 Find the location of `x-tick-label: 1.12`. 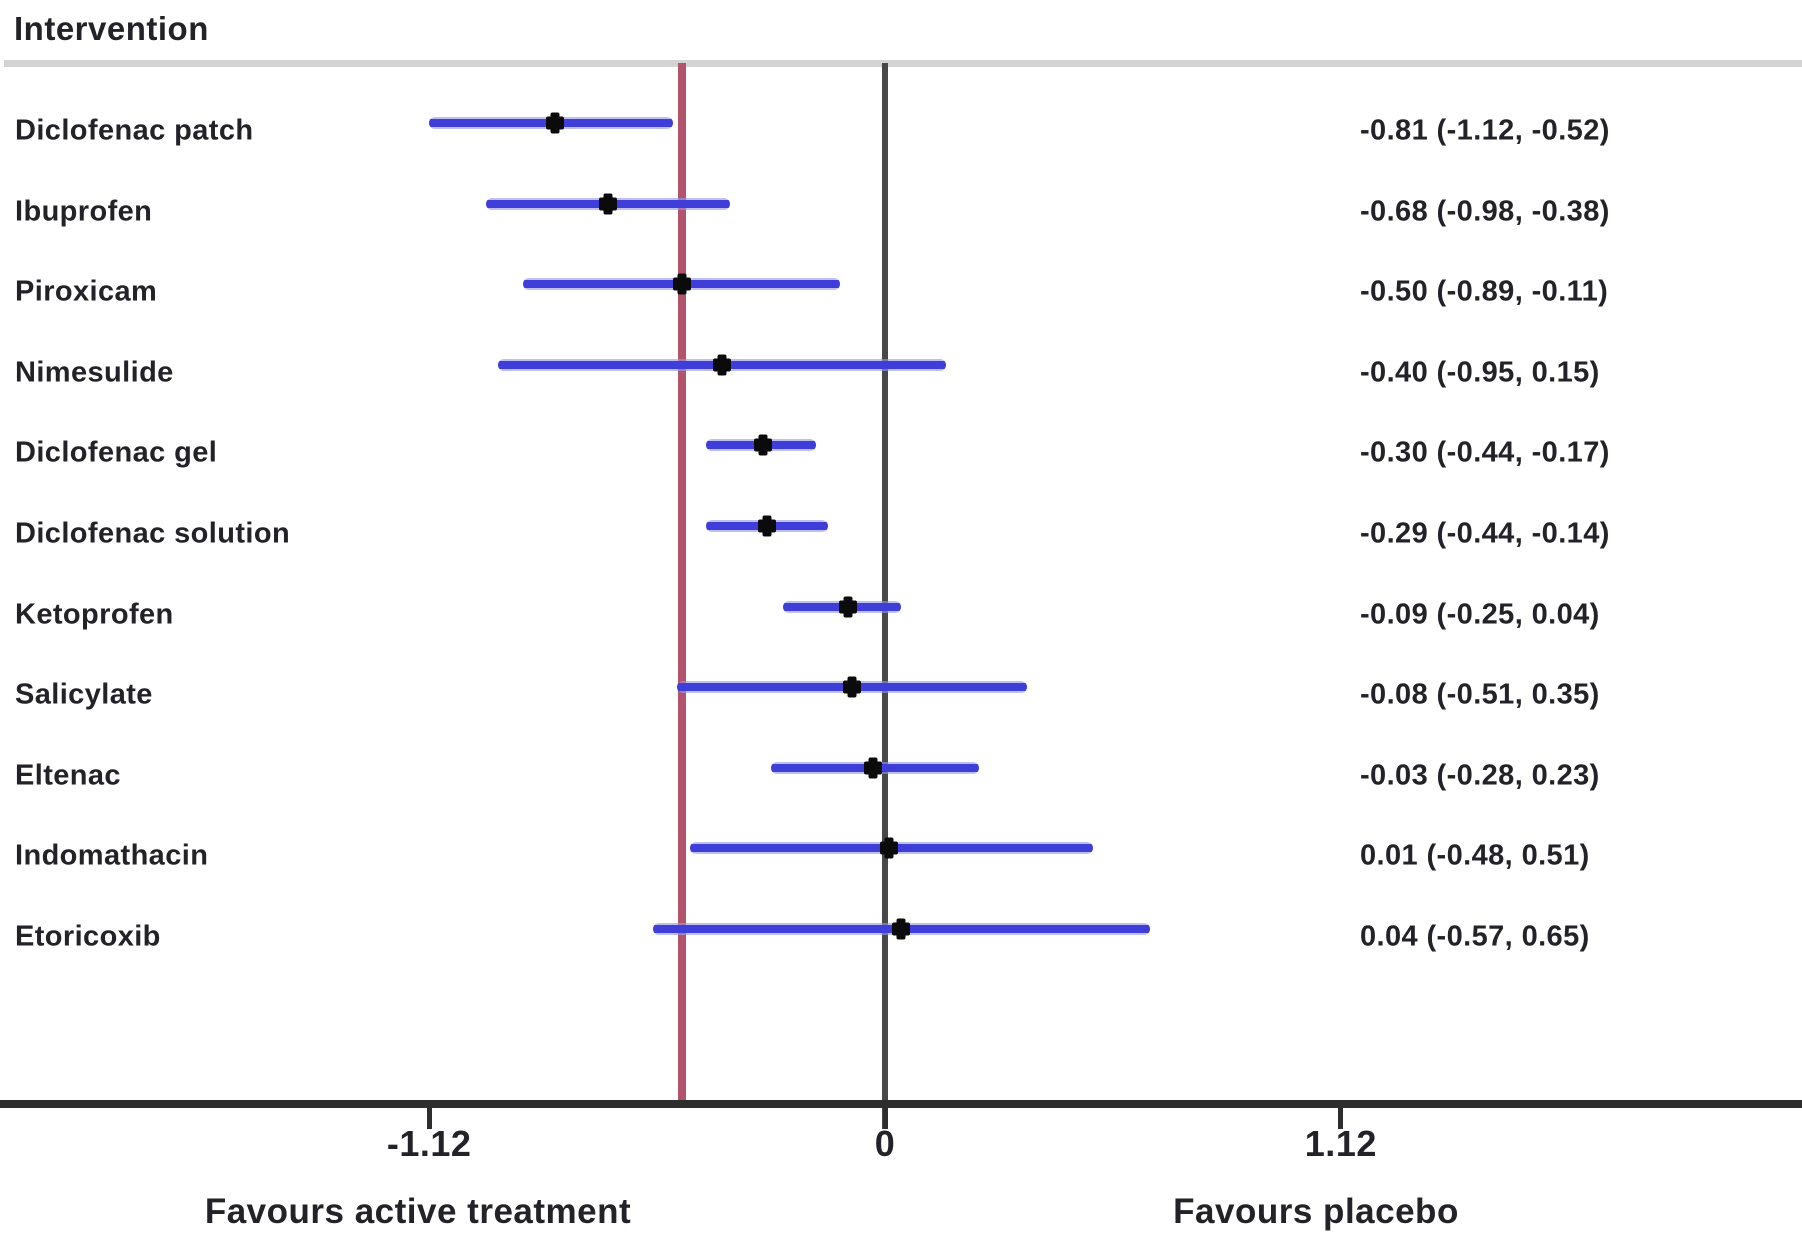

x-tick-label: 1.12 is located at coordinates (1340, 1143).